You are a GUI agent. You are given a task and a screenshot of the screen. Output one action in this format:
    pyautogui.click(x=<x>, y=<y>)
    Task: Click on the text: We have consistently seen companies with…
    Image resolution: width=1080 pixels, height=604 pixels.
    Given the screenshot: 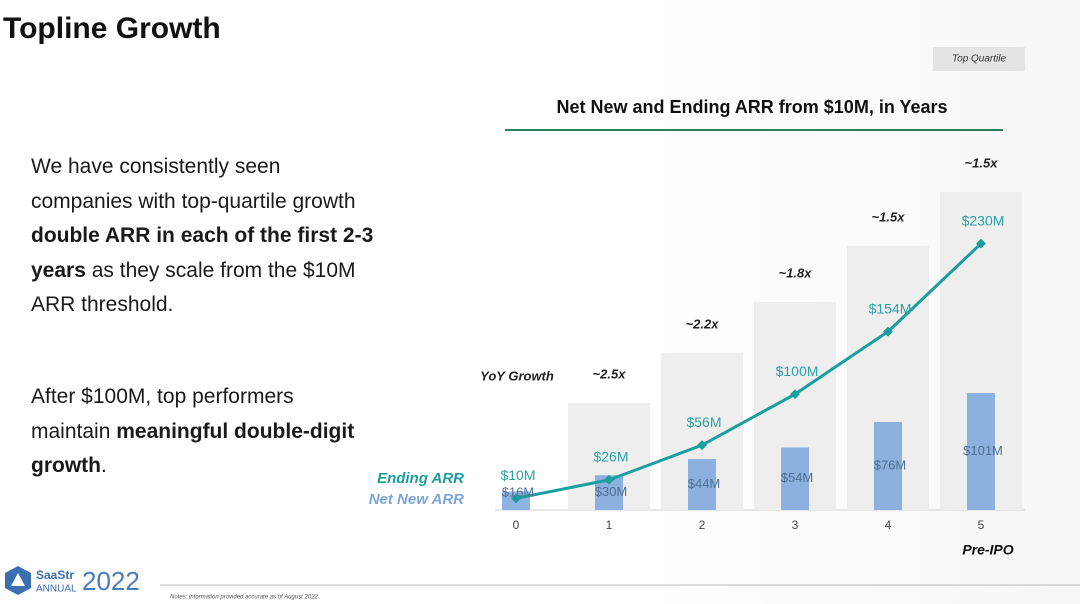 What is the action you would take?
    pyautogui.click(x=193, y=184)
    